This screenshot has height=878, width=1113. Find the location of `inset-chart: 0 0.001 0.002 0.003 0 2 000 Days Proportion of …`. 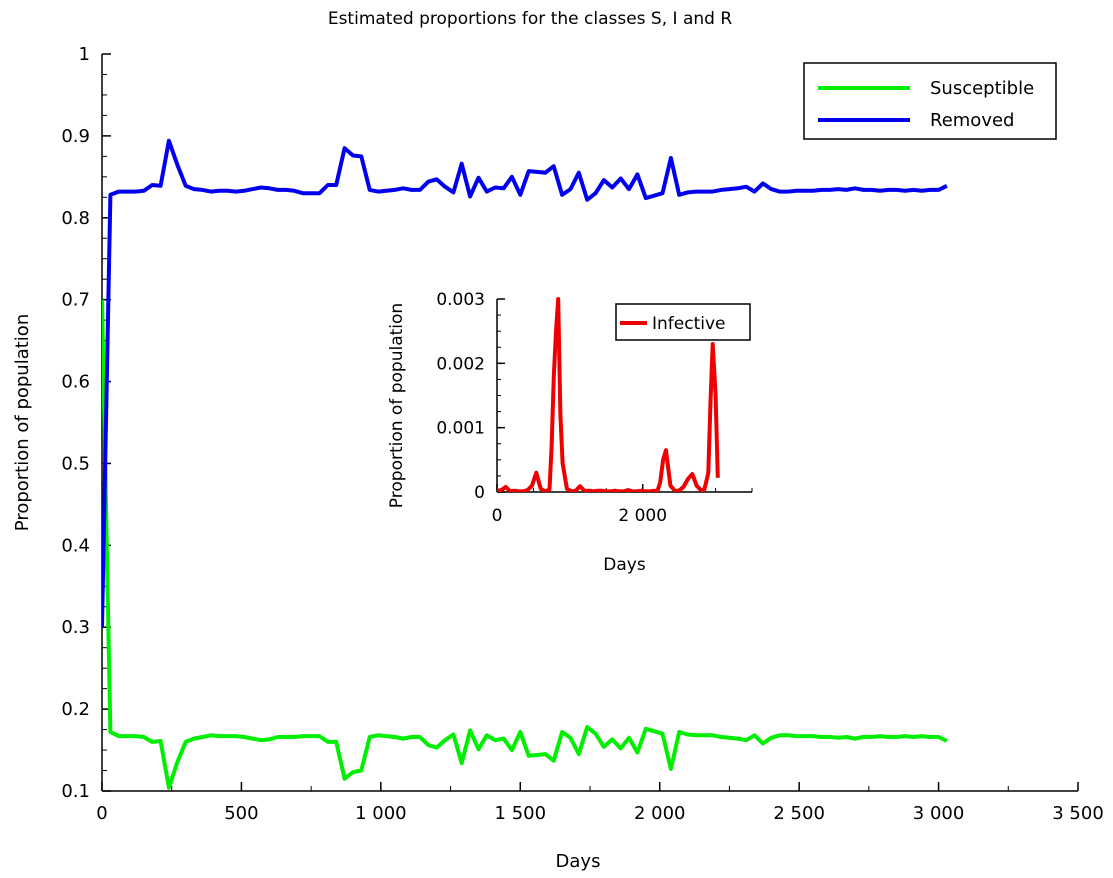

inset-chart: 0 0.001 0.002 0.003 0 2 000 Days Proportion of … is located at coordinates (570, 432).